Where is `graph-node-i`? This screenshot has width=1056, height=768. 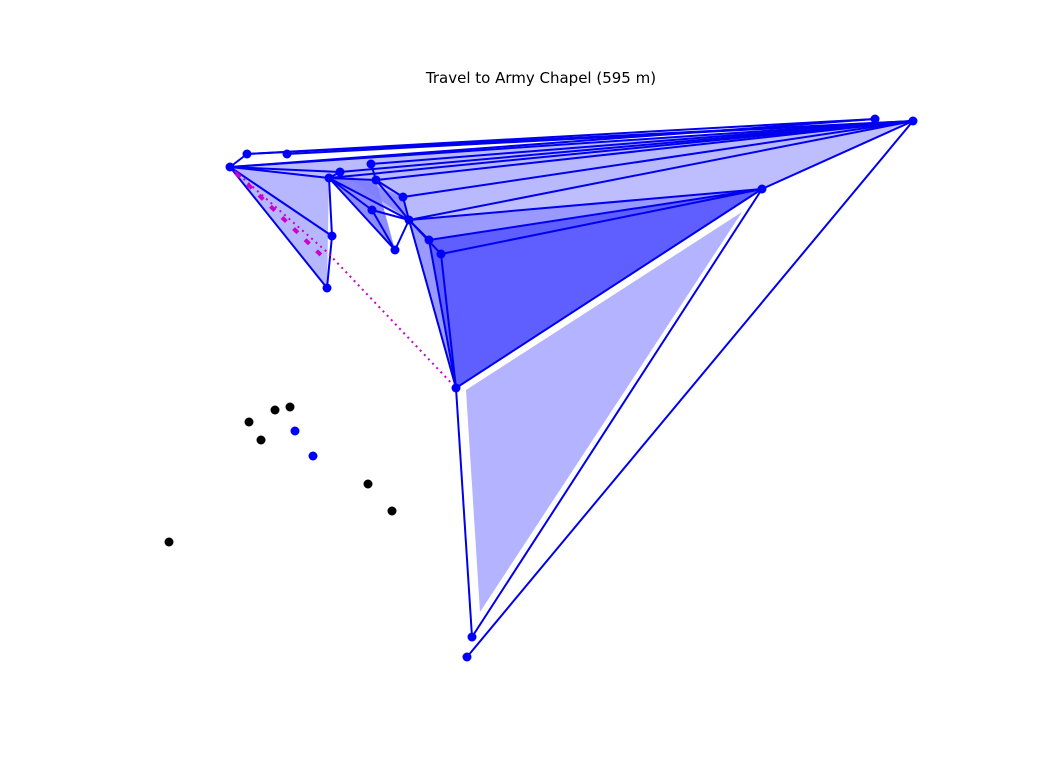
graph-node-i is located at coordinates (372, 210).